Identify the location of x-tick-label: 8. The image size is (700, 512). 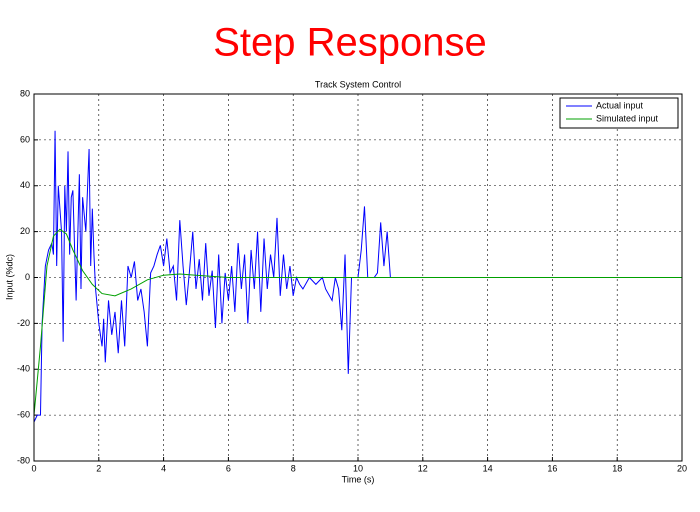
(293, 468).